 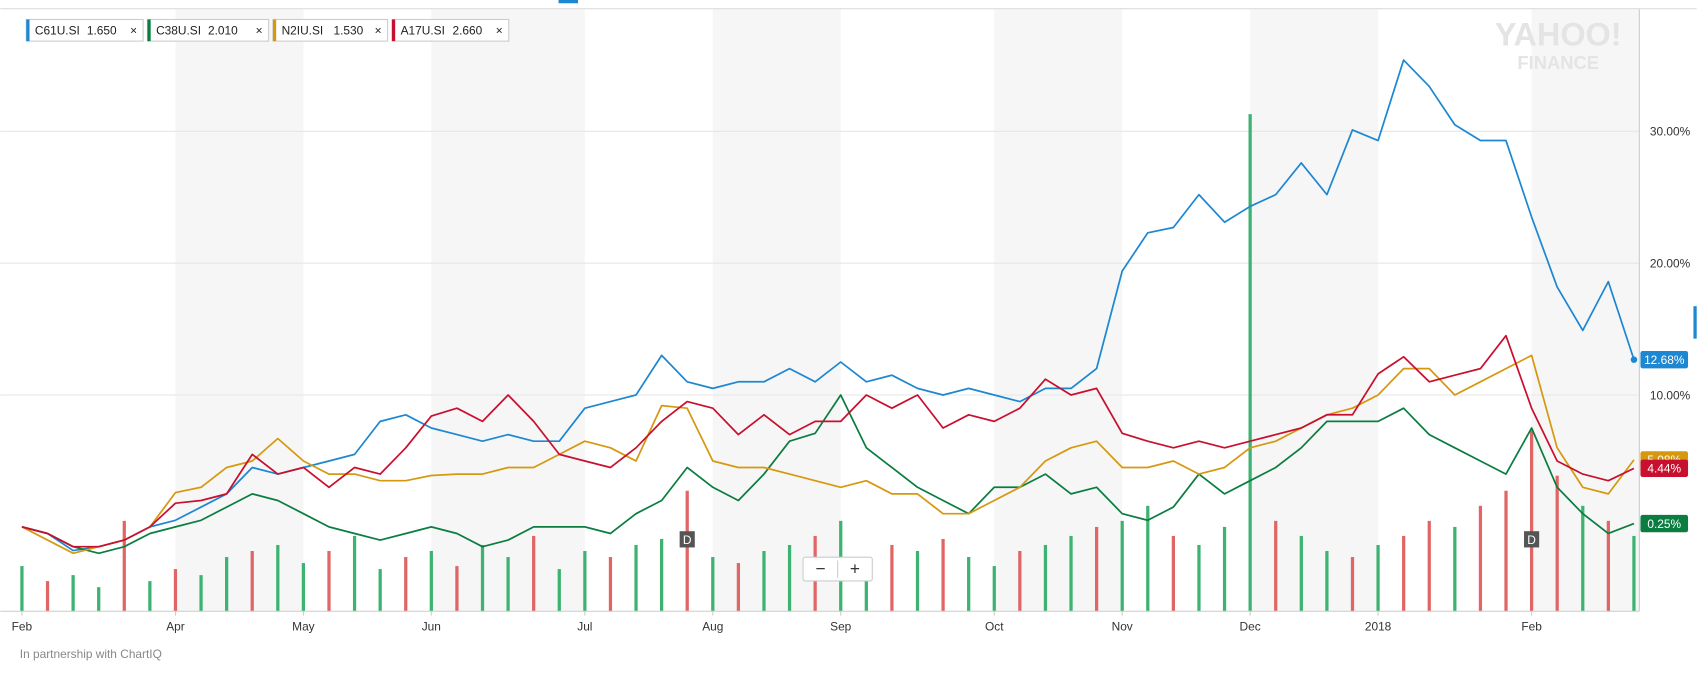 I want to click on y-tick-label: 10.00%, so click(x=1670, y=395).